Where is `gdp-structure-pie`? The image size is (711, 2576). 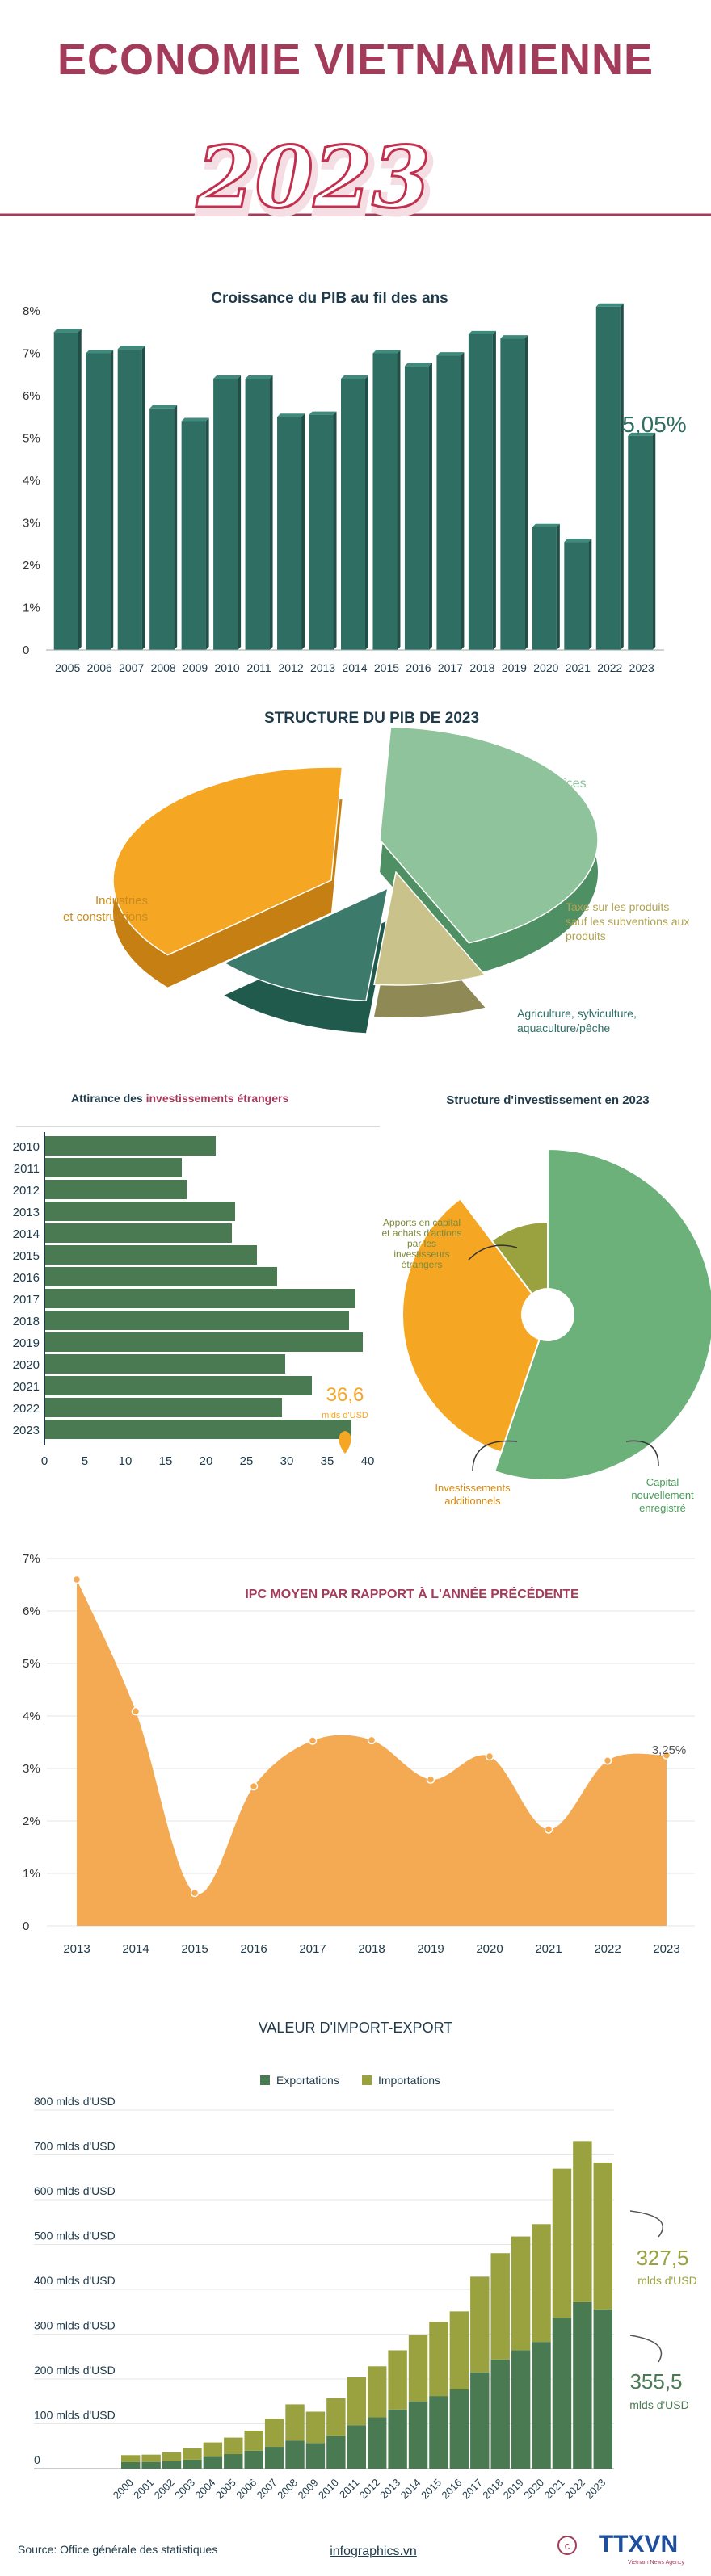 gdp-structure-pie is located at coordinates (355, 880).